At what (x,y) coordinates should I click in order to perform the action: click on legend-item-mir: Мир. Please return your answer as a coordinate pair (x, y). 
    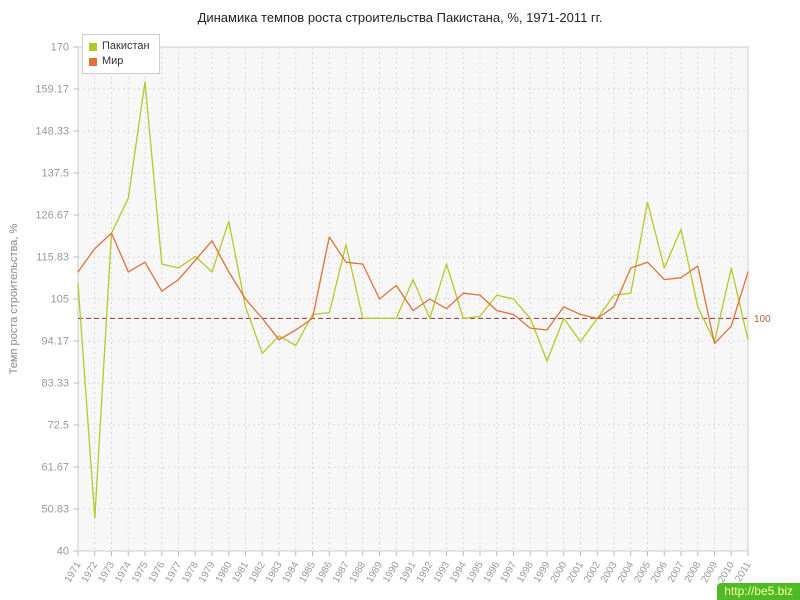
    Looking at the image, I should click on (119, 61).